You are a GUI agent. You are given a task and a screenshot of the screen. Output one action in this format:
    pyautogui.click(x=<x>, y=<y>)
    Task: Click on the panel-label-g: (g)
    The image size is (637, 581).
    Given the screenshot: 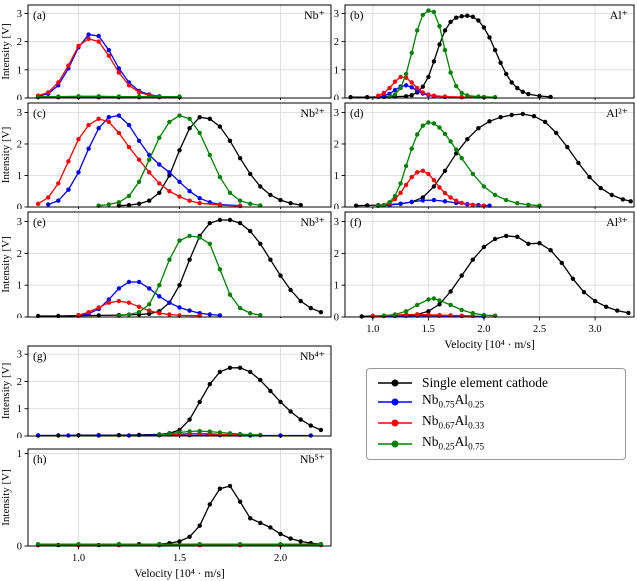 What is the action you would take?
    pyautogui.click(x=40, y=357)
    